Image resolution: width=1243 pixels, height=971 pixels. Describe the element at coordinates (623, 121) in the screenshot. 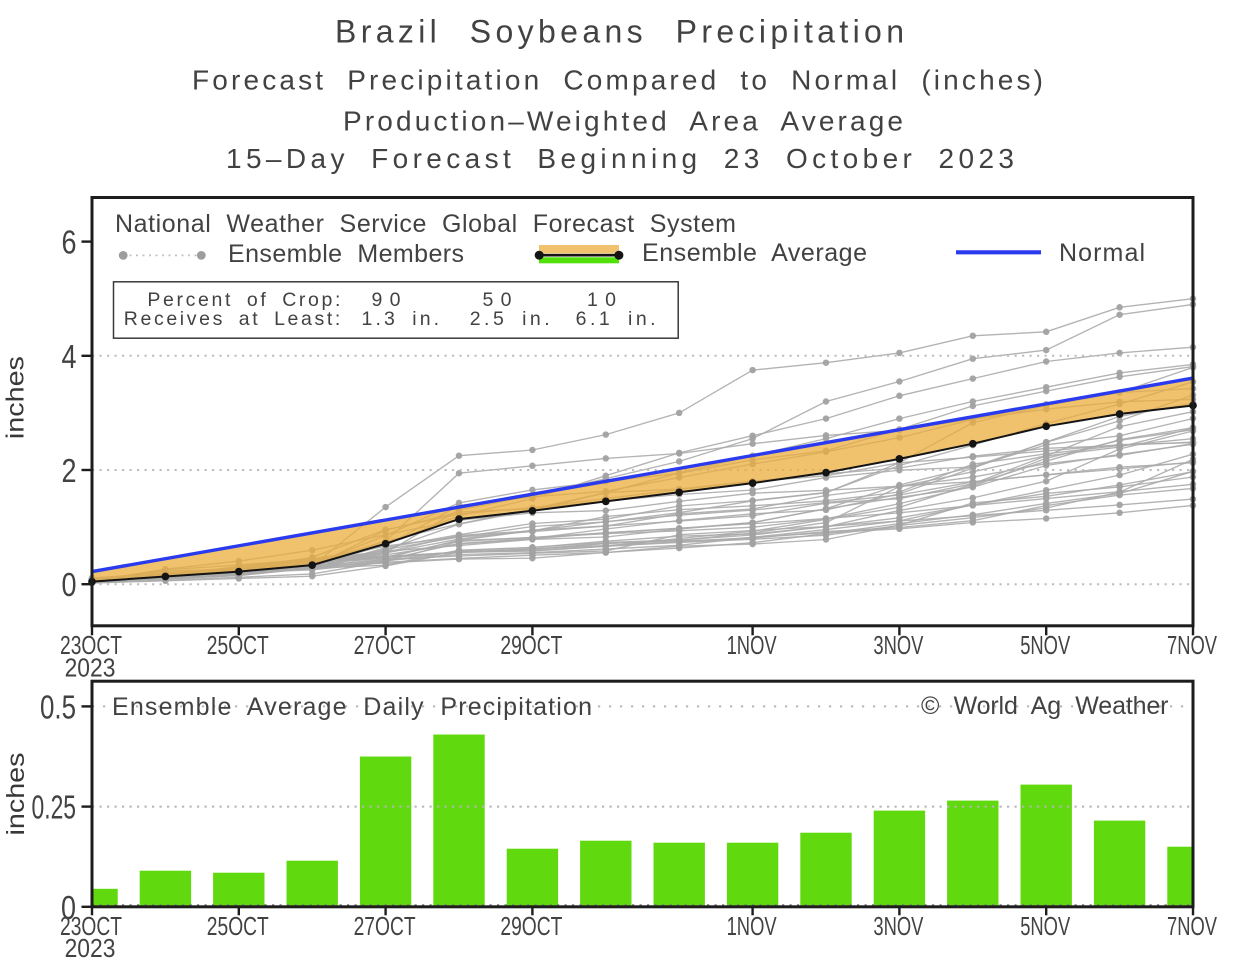

I see `svg-text:Production–Weighted Area Avera: Production–Weighted Area Average` at that location.